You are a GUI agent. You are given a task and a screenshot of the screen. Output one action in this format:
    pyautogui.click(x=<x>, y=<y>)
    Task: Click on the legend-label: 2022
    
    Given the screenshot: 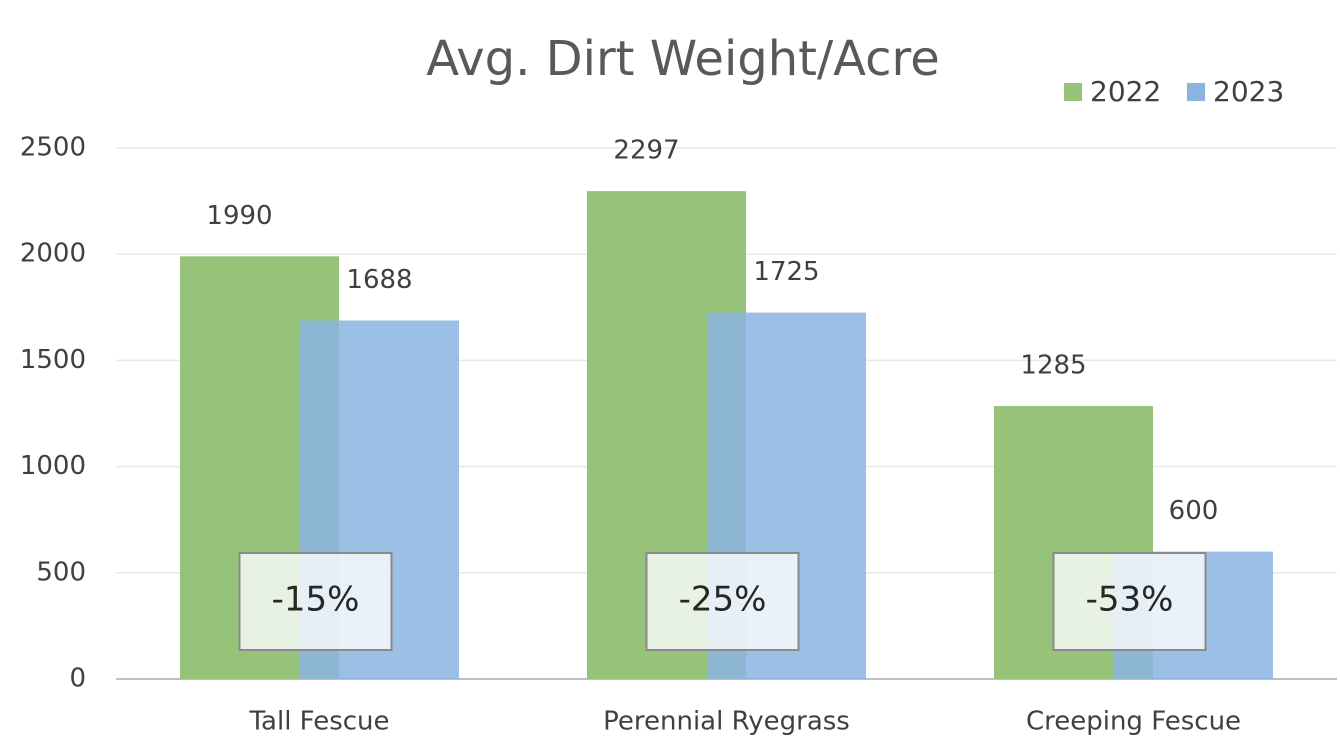 What is the action you would take?
    pyautogui.click(x=1125, y=91)
    